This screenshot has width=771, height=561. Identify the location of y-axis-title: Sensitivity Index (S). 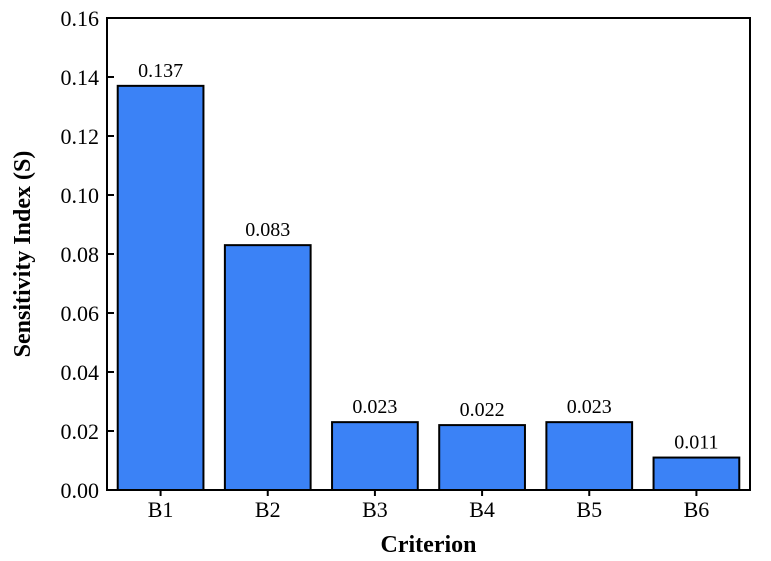
(23, 254).